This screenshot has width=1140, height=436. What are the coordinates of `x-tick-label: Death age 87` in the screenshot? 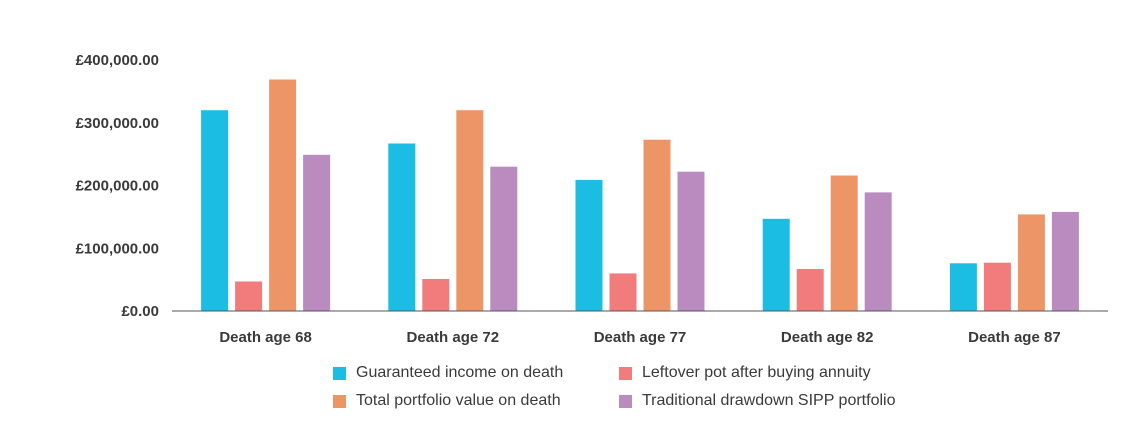 It's located at (1014, 337).